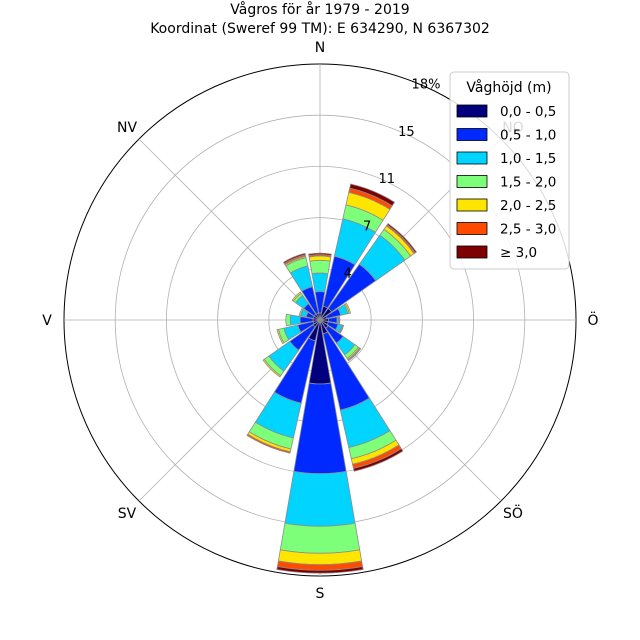 This screenshot has height=640, width=640. What do you see at coordinates (367, 226) in the screenshot?
I see `radial-tick-label: 7` at bounding box center [367, 226].